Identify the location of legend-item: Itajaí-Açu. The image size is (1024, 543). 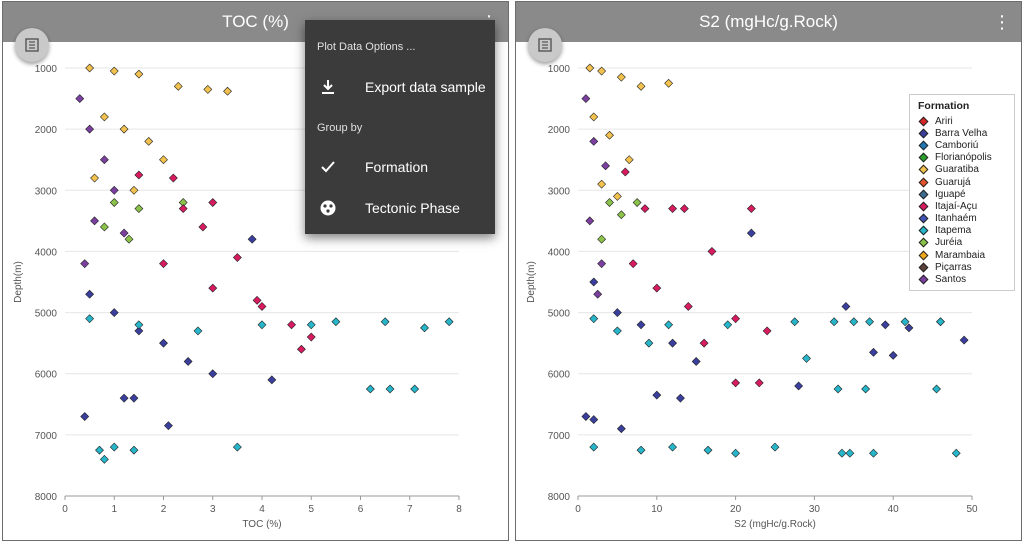
(962, 206).